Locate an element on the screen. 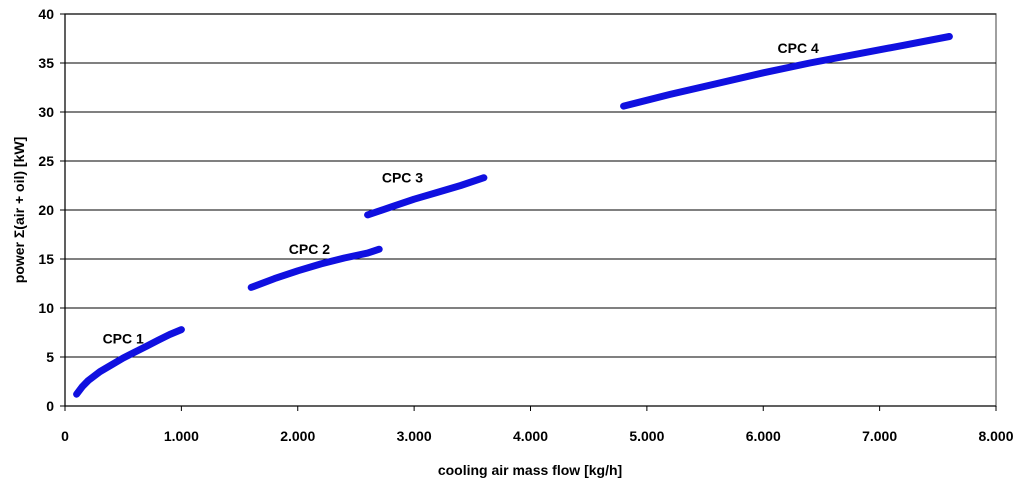 The image size is (1024, 485). x-tick-label: 3.000 is located at coordinates (414, 436).